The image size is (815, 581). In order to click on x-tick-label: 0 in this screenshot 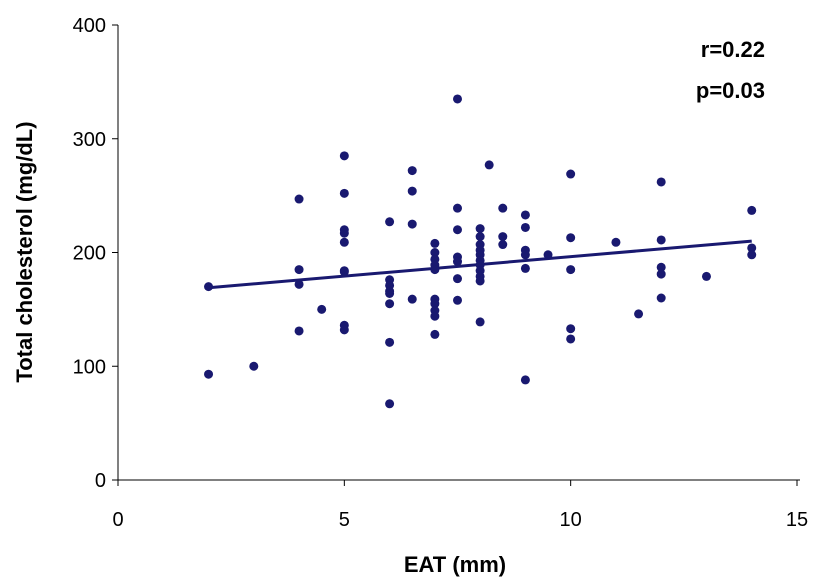, I will do `click(117, 520)`.